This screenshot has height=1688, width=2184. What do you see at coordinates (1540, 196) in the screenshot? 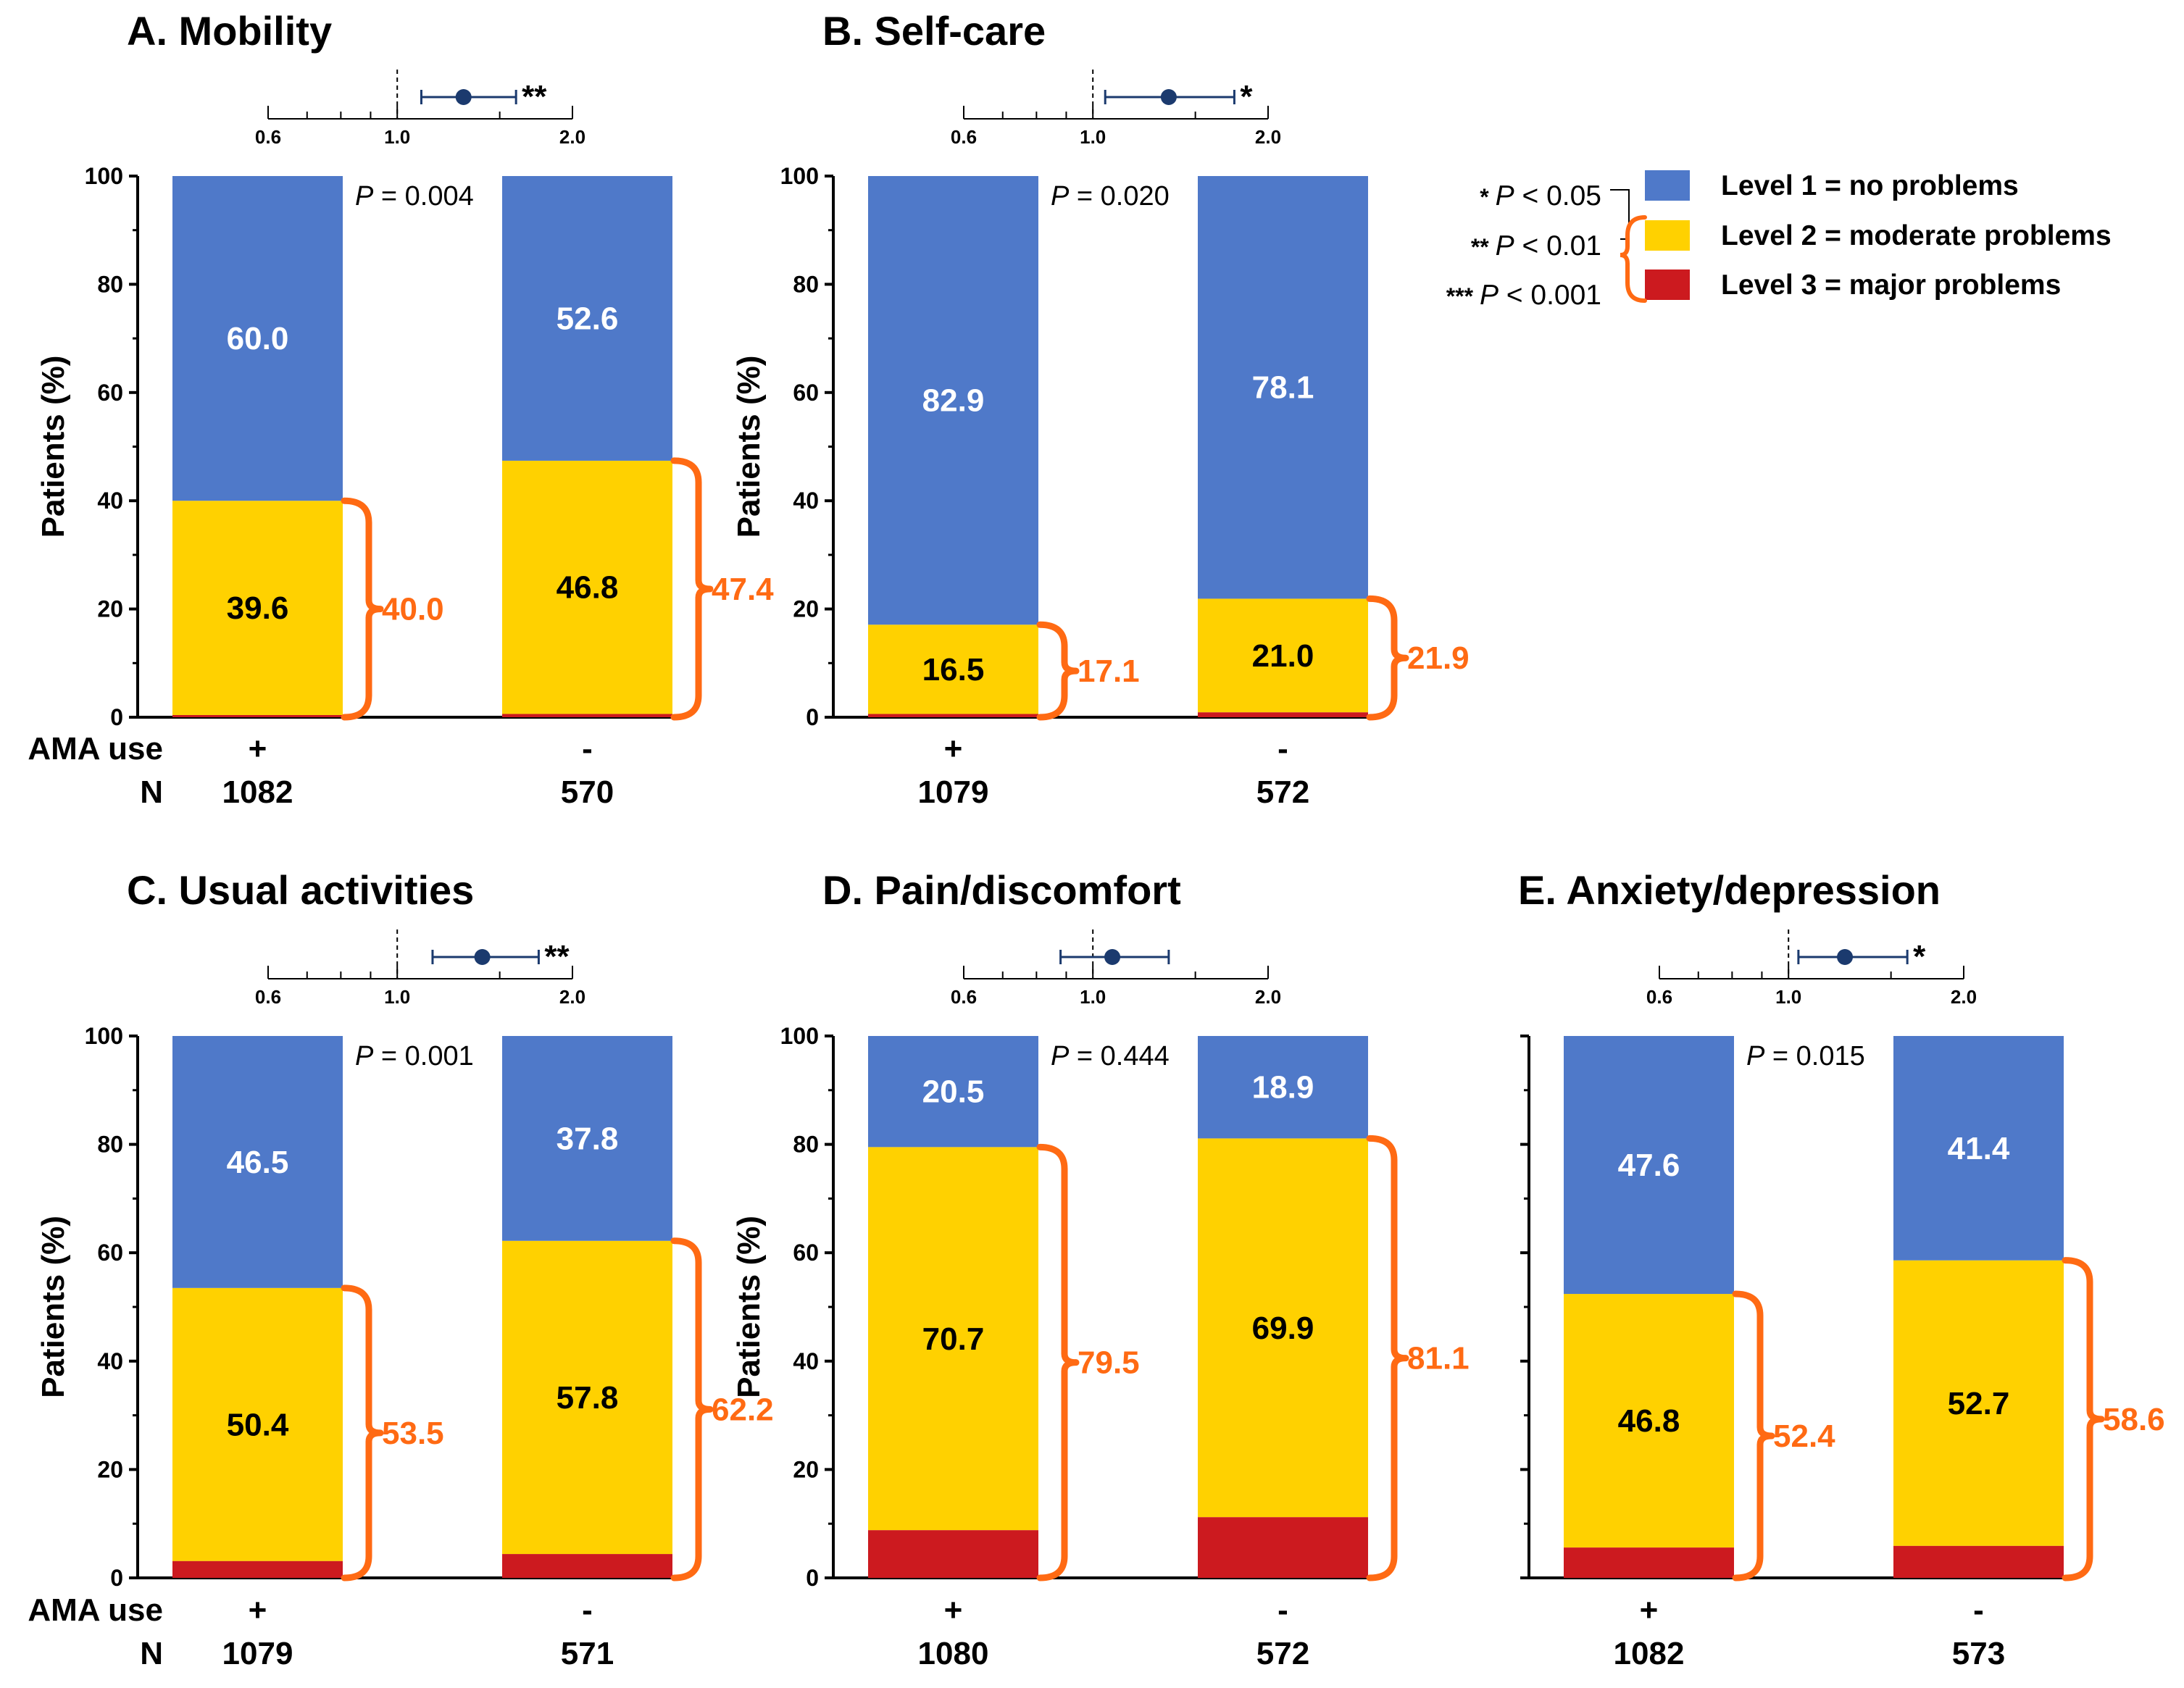
I see `significance-legend-label: * P < 0.05` at bounding box center [1540, 196].